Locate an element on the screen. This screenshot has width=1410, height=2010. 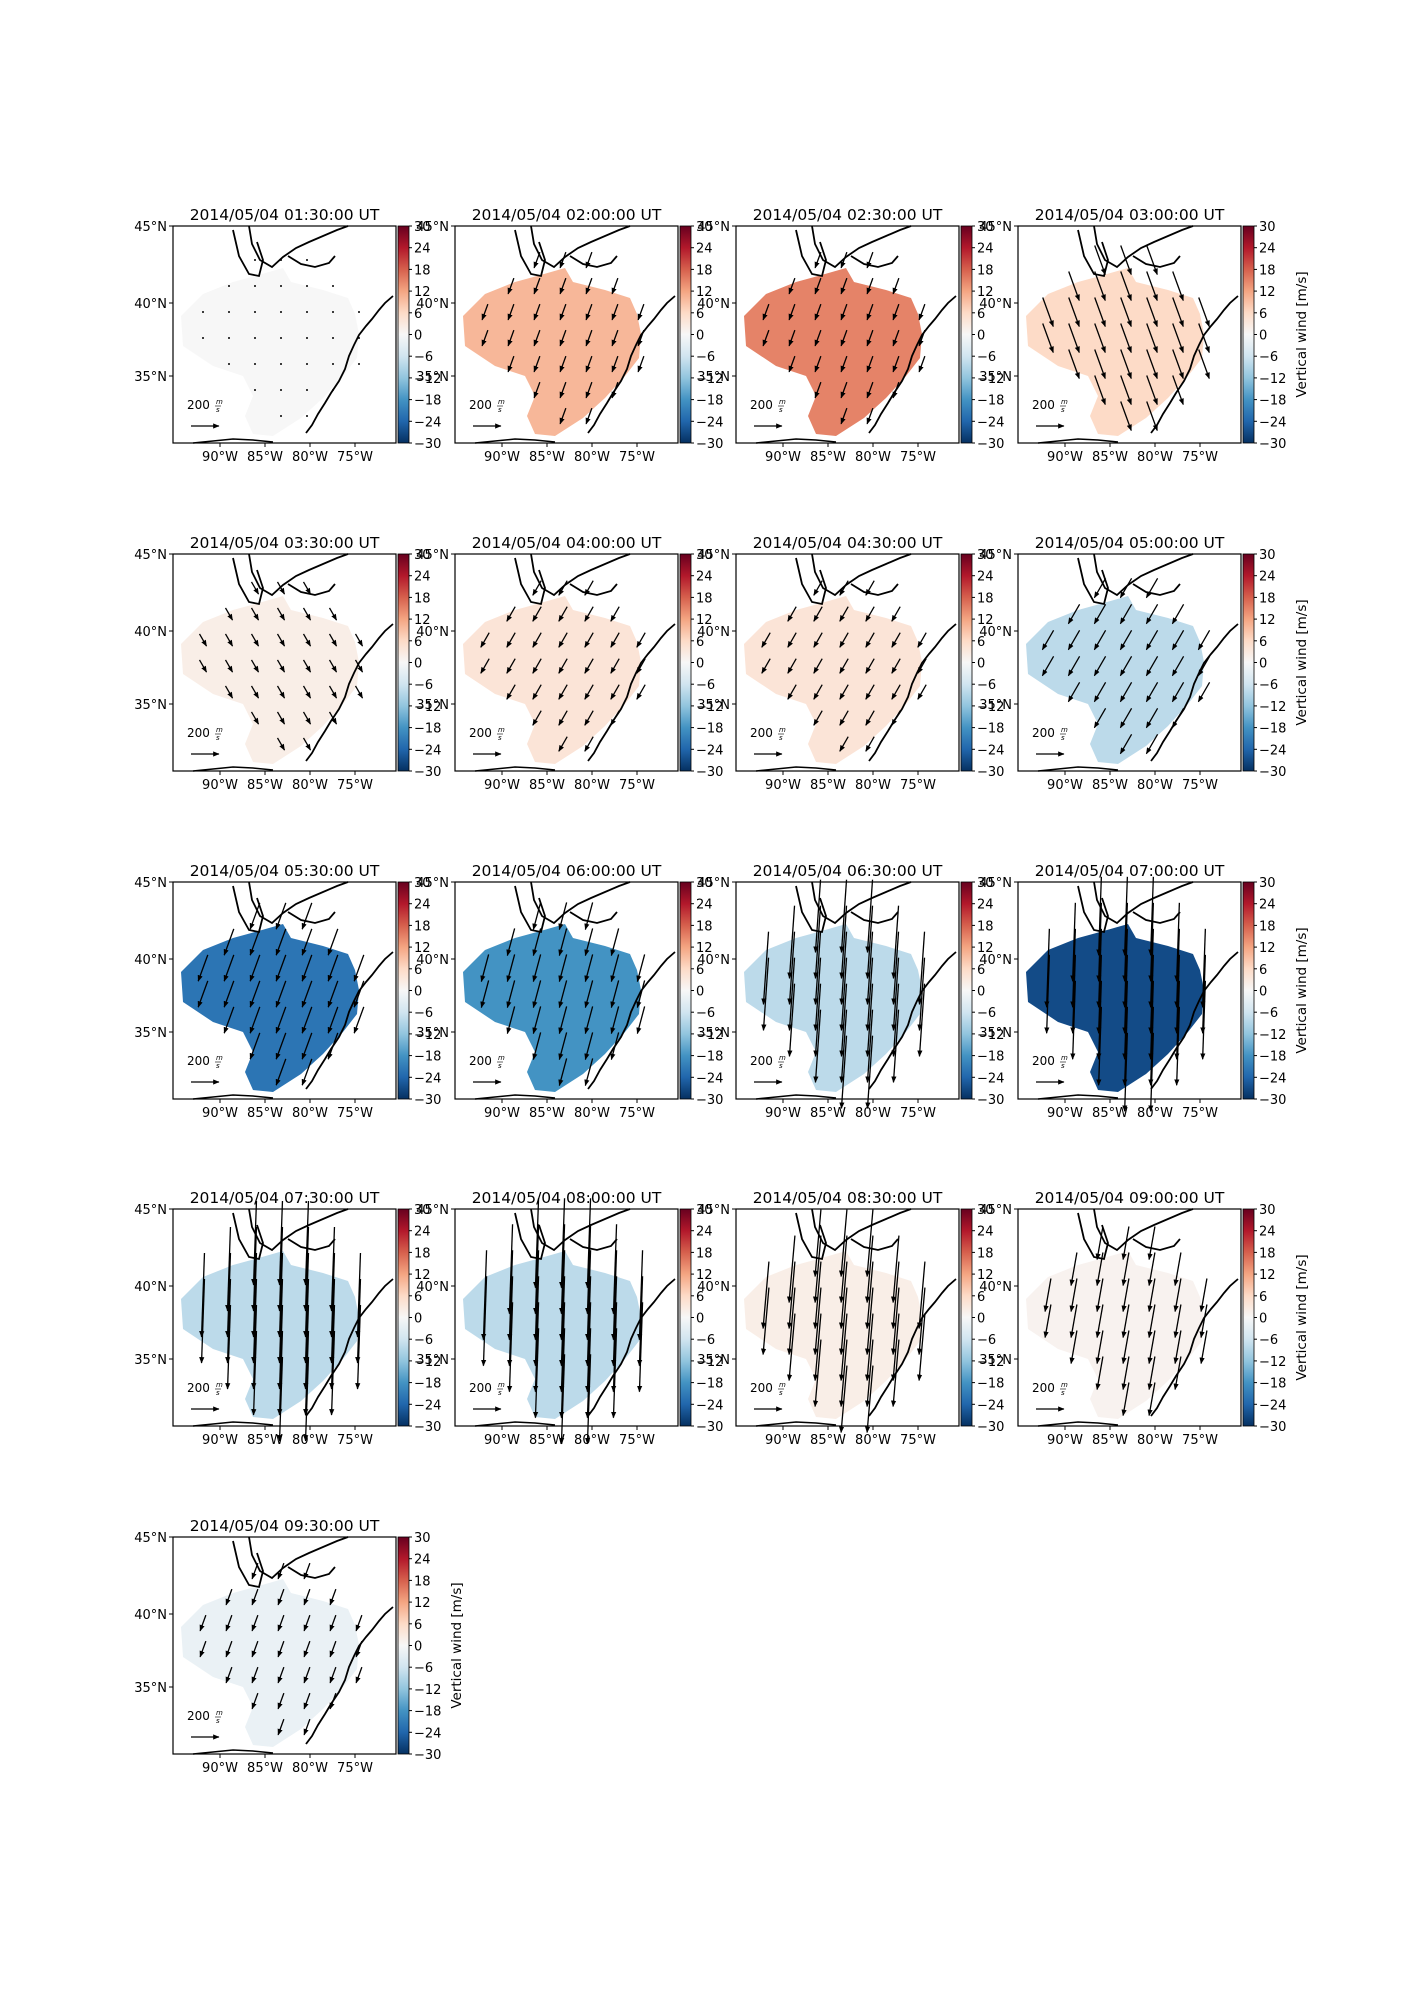
colorbar-tick-label: −18 is located at coordinates (990, 401).